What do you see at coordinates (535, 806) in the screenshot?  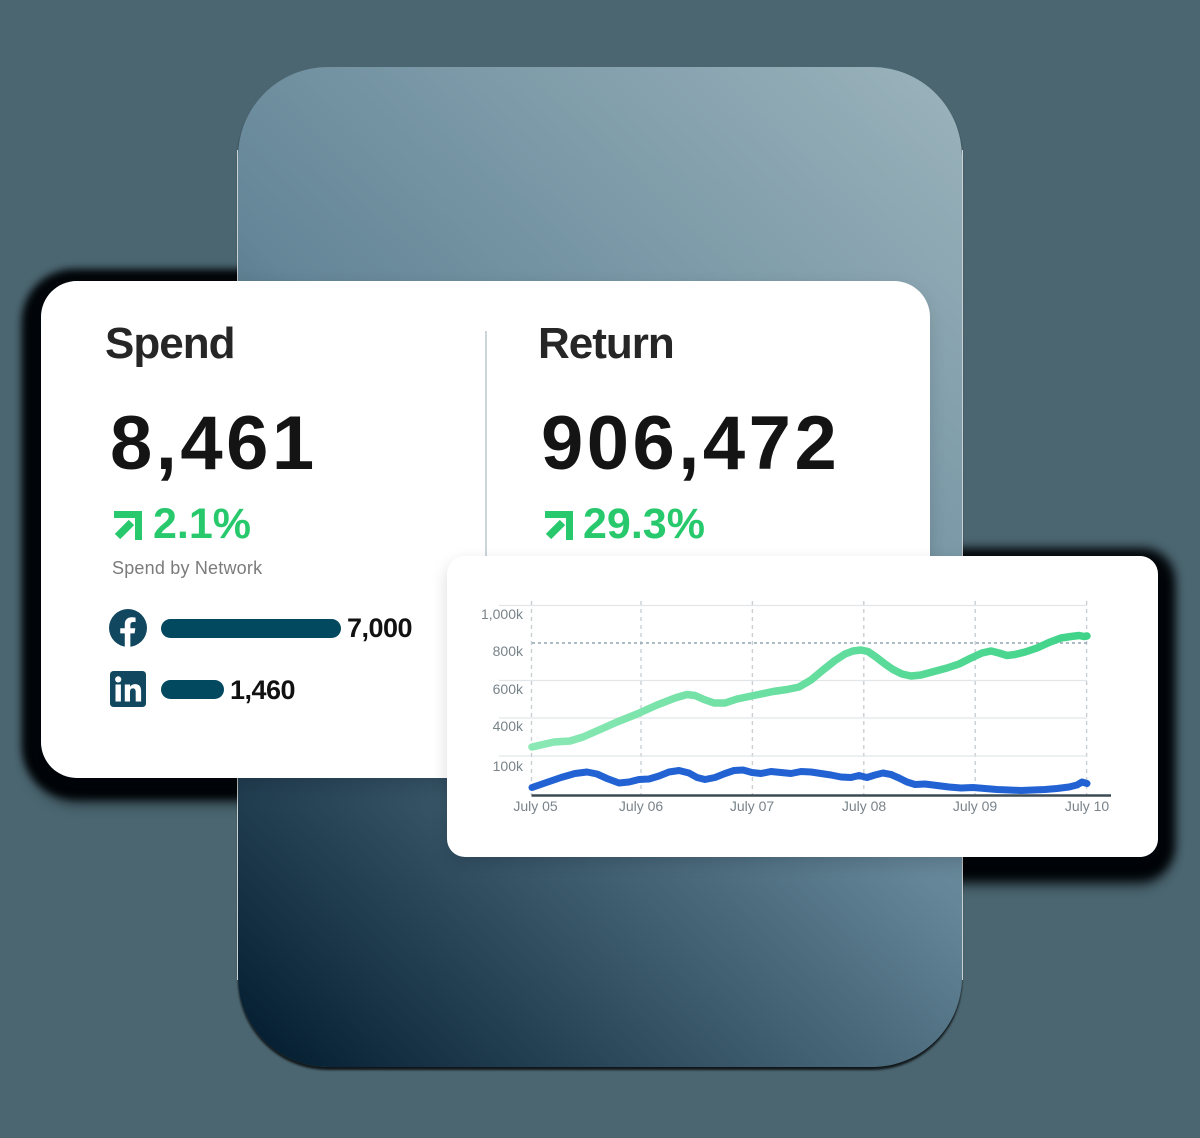 I see `svg-text: July 05` at bounding box center [535, 806].